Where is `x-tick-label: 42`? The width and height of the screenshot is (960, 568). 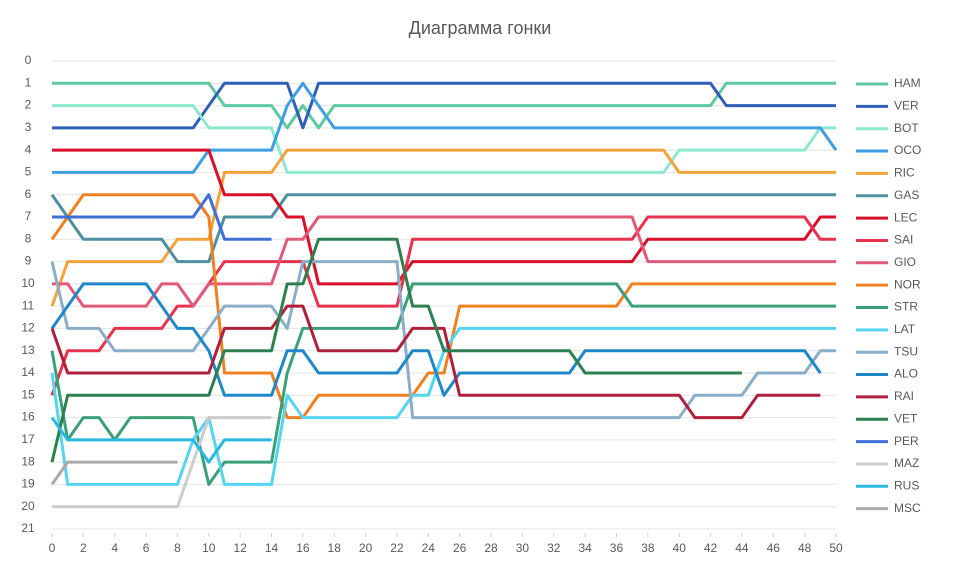 x-tick-label: 42 is located at coordinates (711, 548).